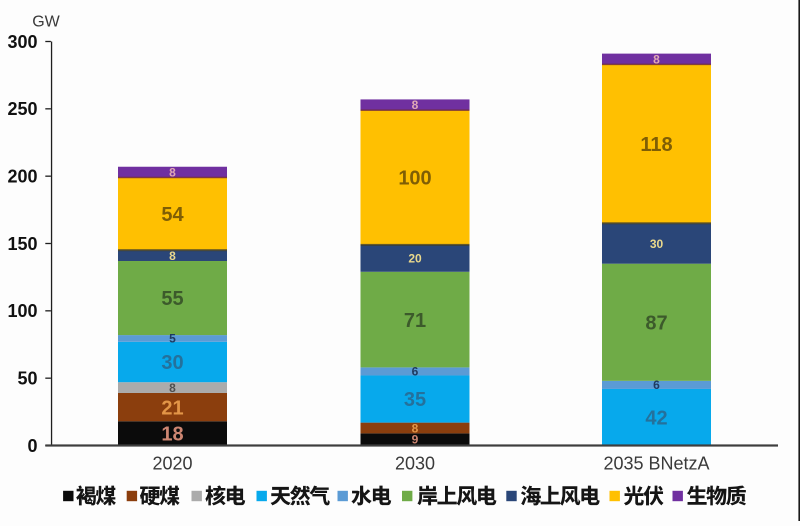 The width and height of the screenshot is (800, 526). Describe the element at coordinates (22, 176) in the screenshot. I see `svg-text: 200` at that location.